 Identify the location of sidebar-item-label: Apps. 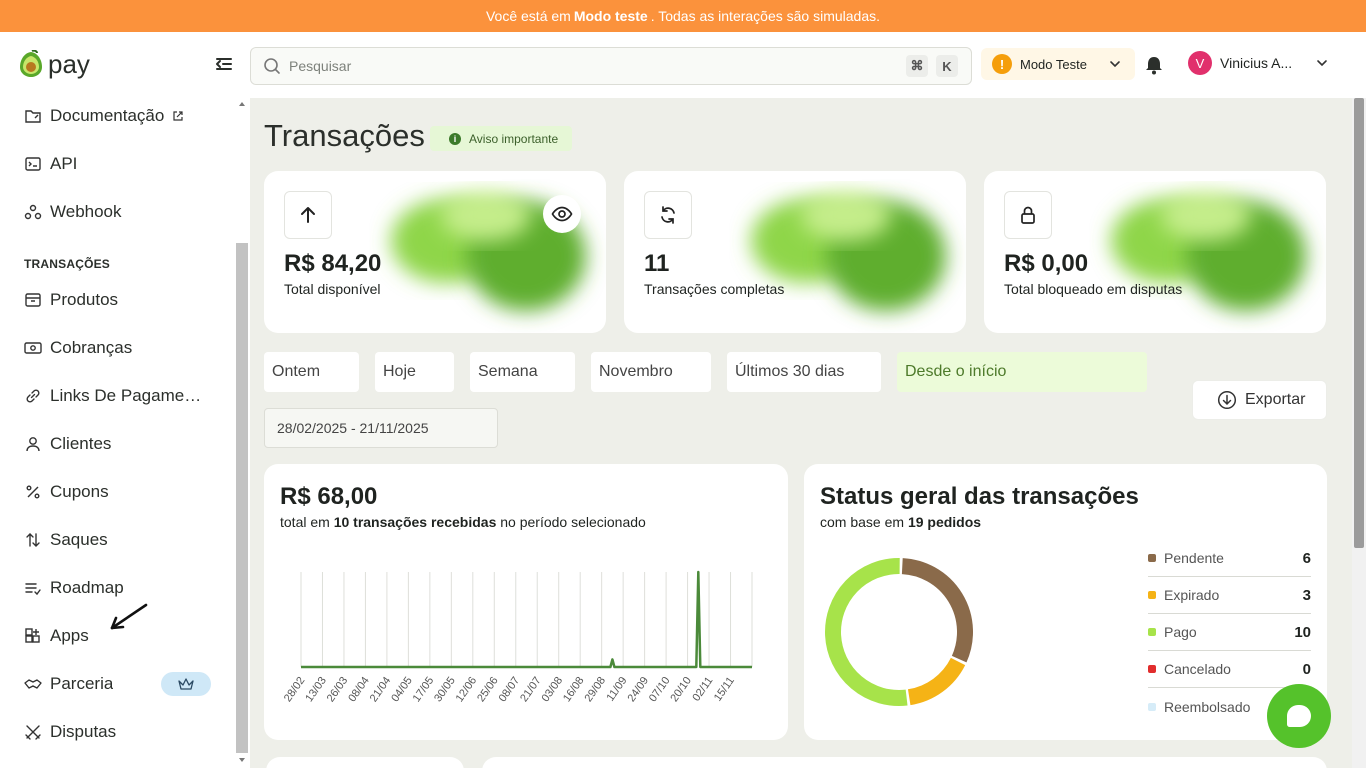
(69, 635).